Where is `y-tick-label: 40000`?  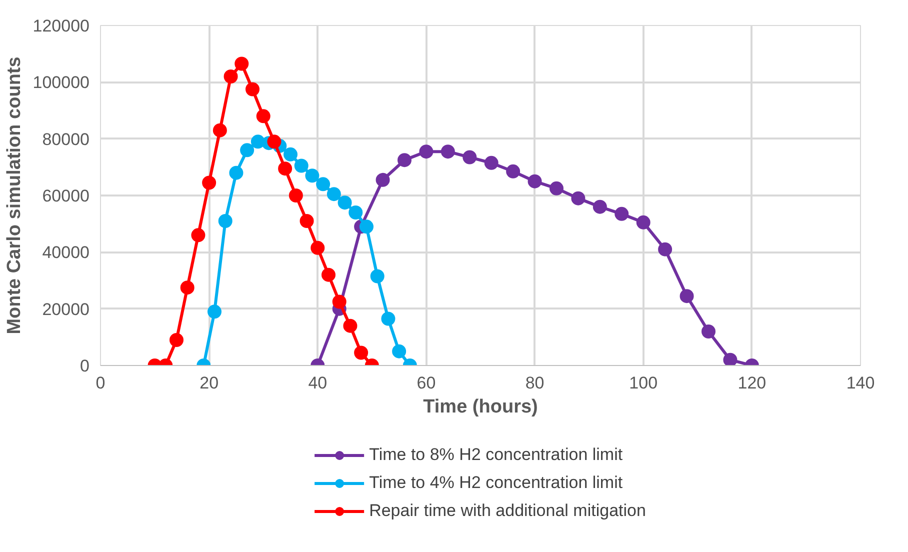 y-tick-label: 40000 is located at coordinates (66, 252).